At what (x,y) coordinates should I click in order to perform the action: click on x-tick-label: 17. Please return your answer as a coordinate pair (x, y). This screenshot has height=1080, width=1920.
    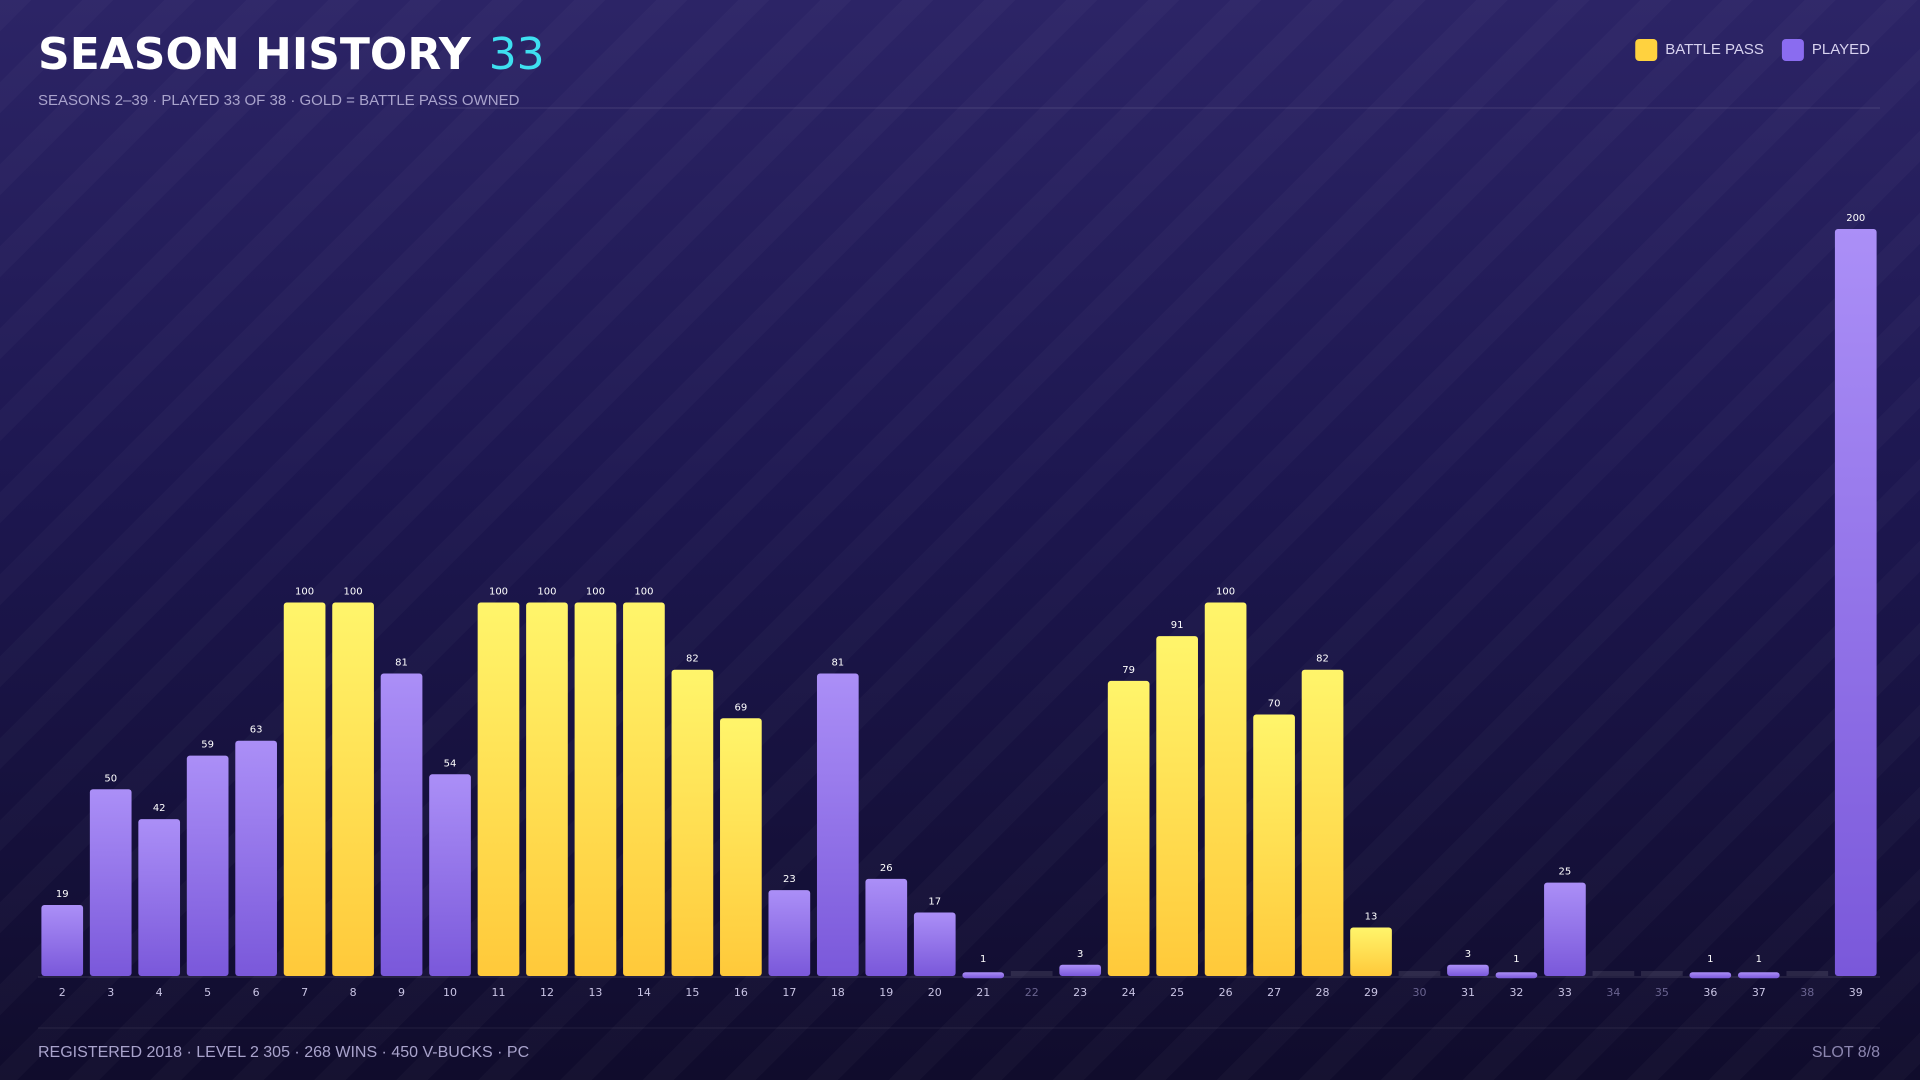
    Looking at the image, I should click on (789, 992).